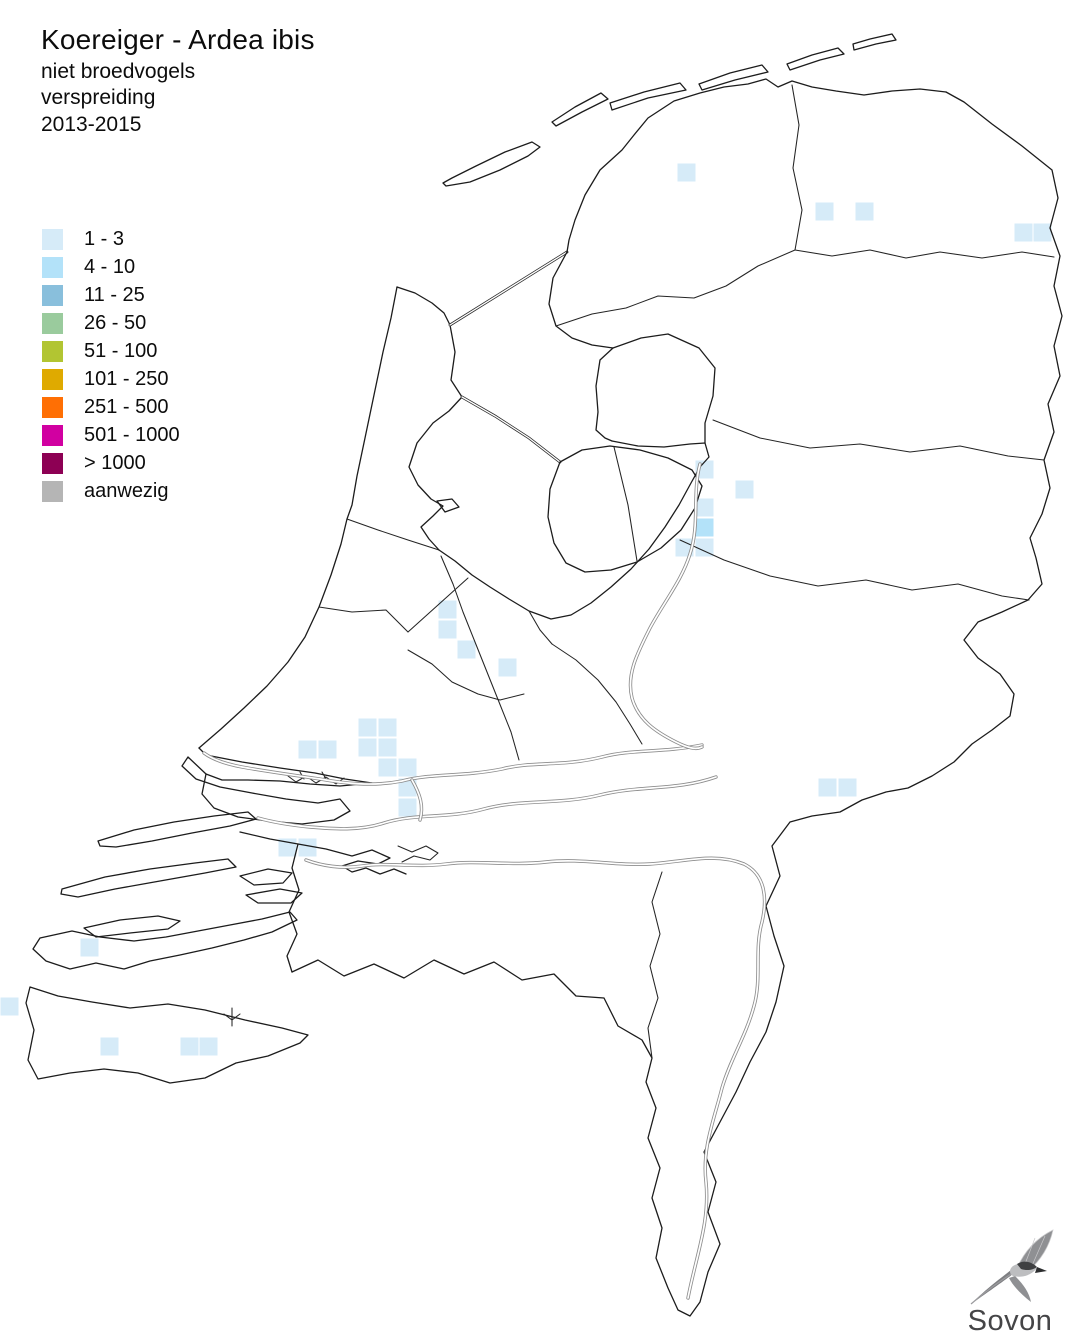 The width and height of the screenshot is (1074, 1340). Describe the element at coordinates (756, 165) in the screenshot. I see `coast-north` at that location.